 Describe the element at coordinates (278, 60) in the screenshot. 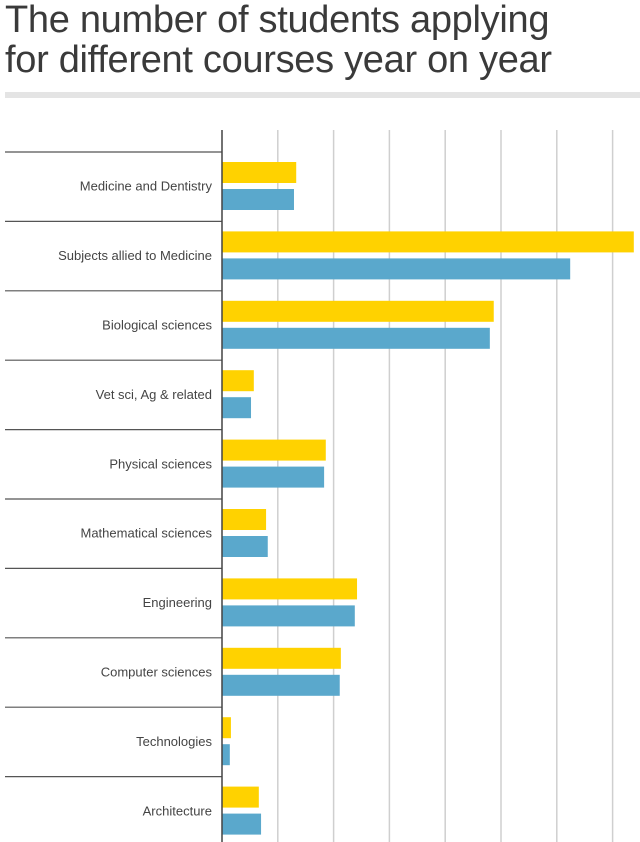

I see `title-line-2: for different courses year on year` at that location.